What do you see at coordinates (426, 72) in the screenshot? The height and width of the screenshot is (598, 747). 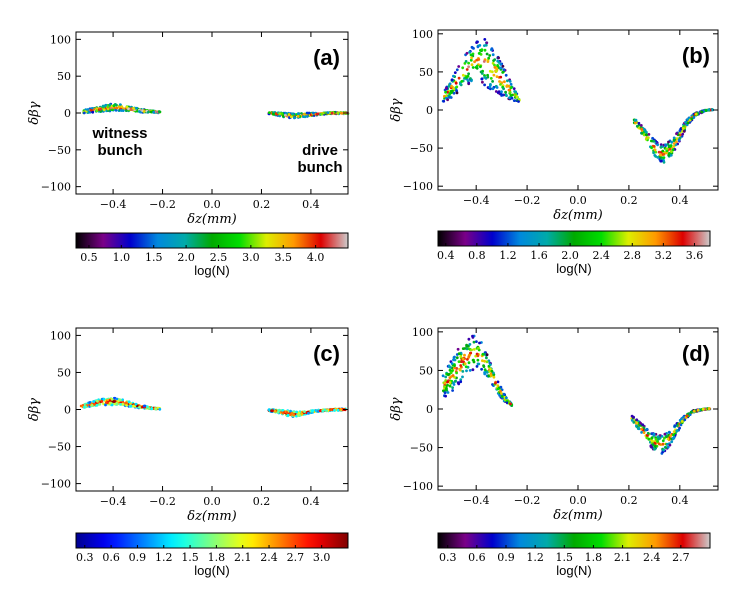 I see `y-tick-label: 50` at bounding box center [426, 72].